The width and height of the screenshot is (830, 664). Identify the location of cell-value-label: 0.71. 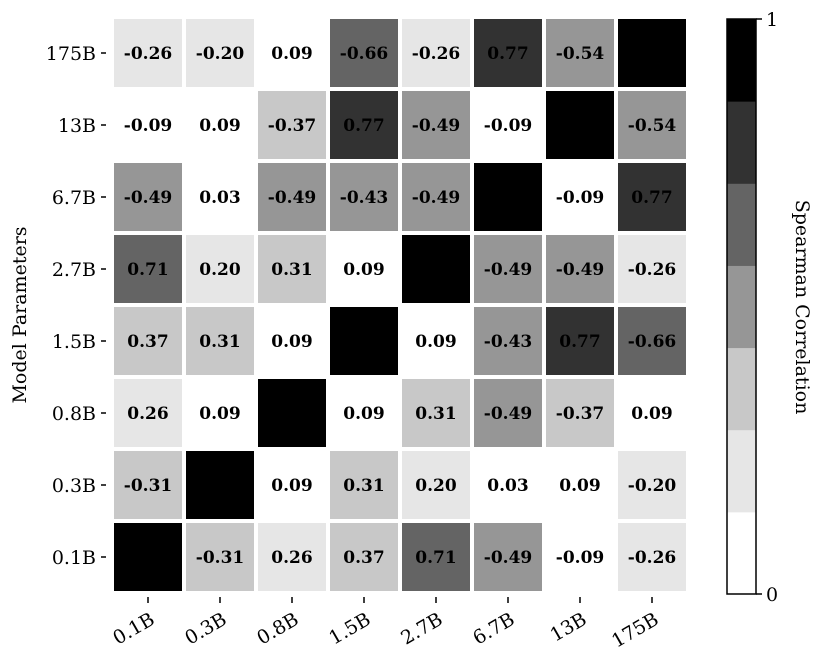
(147, 270).